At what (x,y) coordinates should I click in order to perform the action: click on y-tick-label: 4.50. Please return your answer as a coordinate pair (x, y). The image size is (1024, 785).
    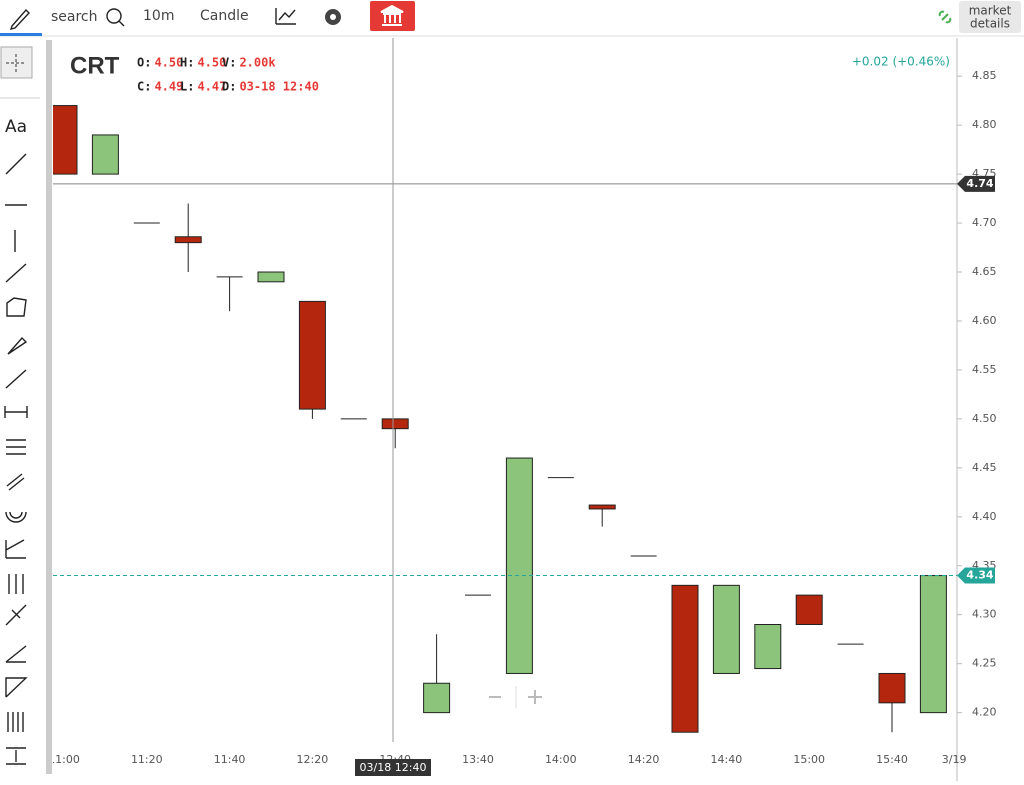
    Looking at the image, I should click on (984, 418).